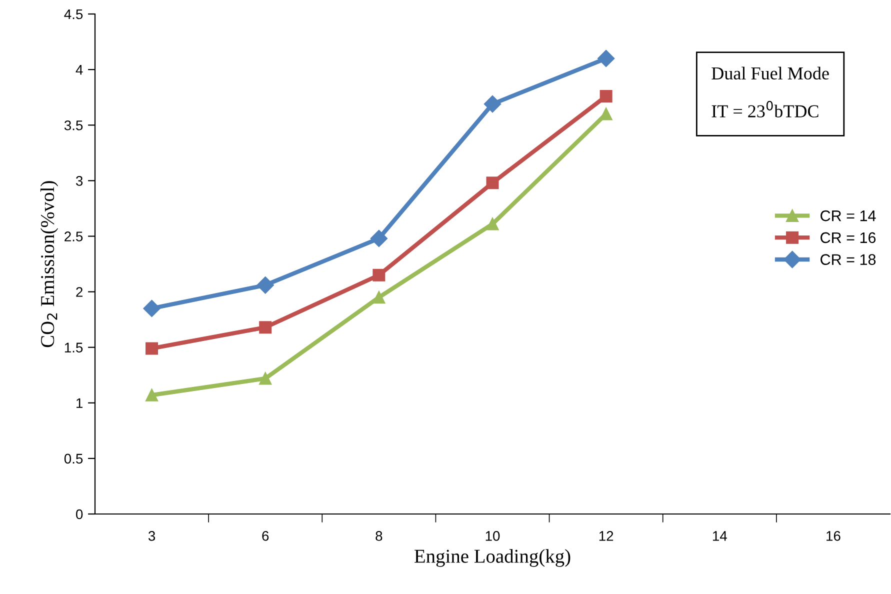  I want to click on y-tick-label: 4, so click(79, 70).